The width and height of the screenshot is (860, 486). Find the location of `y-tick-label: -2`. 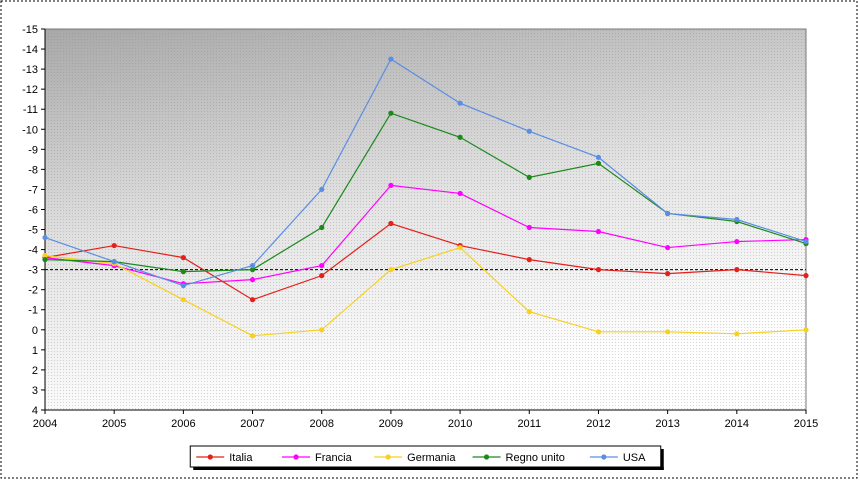

y-tick-label: -2 is located at coordinates (33, 291).